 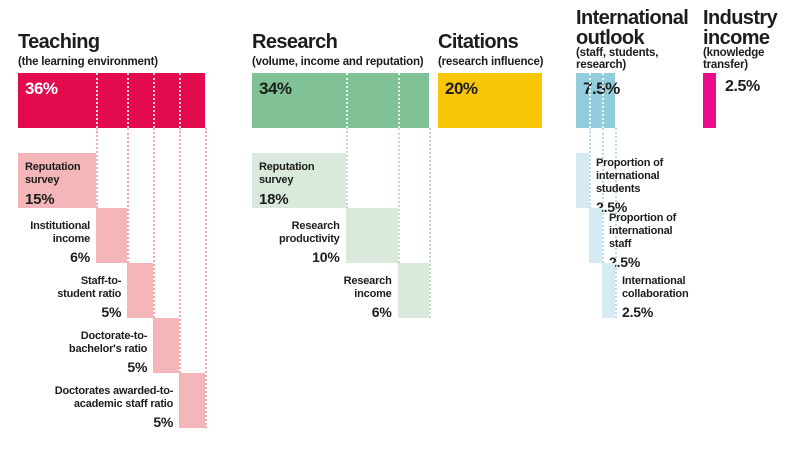 I want to click on sub-block-label: Institutional income, so click(x=60, y=232).